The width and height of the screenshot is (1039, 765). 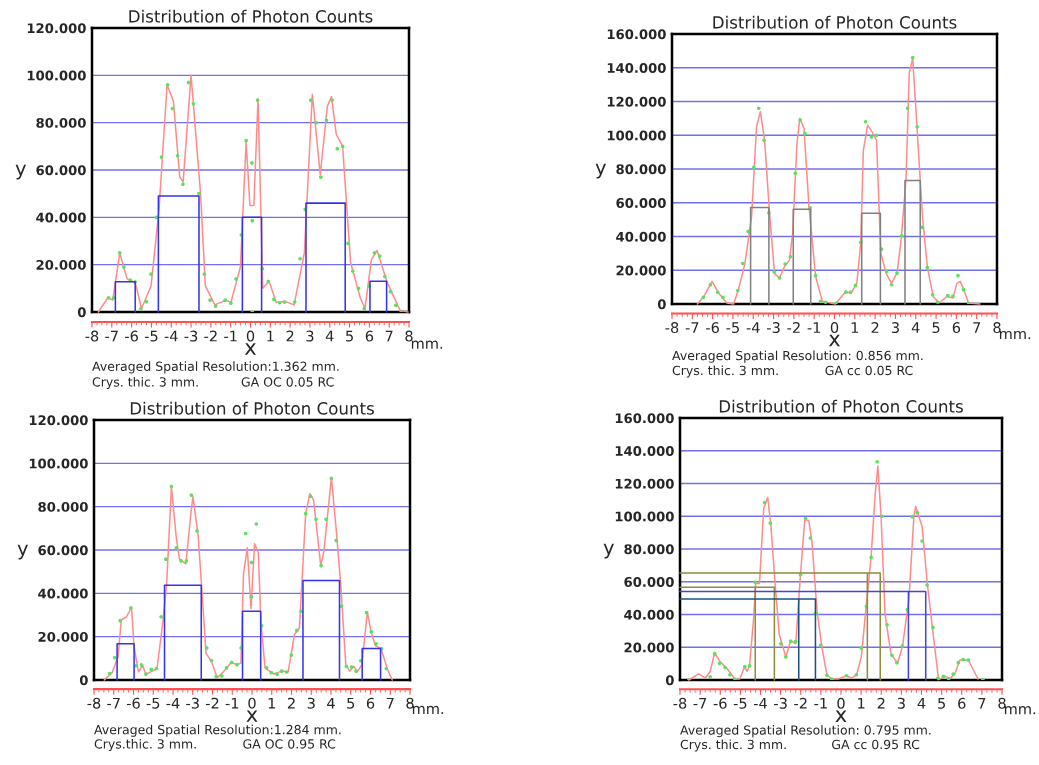 What do you see at coordinates (217, 730) in the screenshot?
I see `text: Averaged Spatial Resolution:1.284 mm.` at bounding box center [217, 730].